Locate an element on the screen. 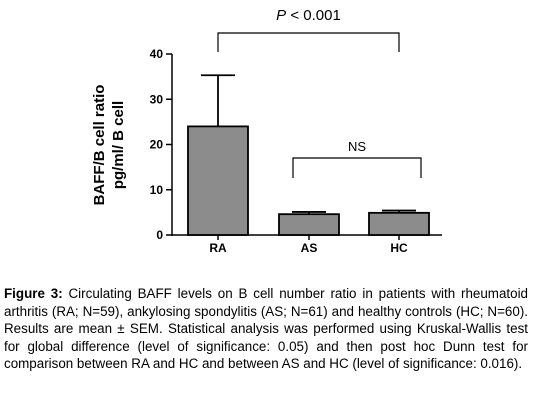  y-axis-label: BAFF/B cell ratio pg/ml/ B cell is located at coordinates (109, 145).